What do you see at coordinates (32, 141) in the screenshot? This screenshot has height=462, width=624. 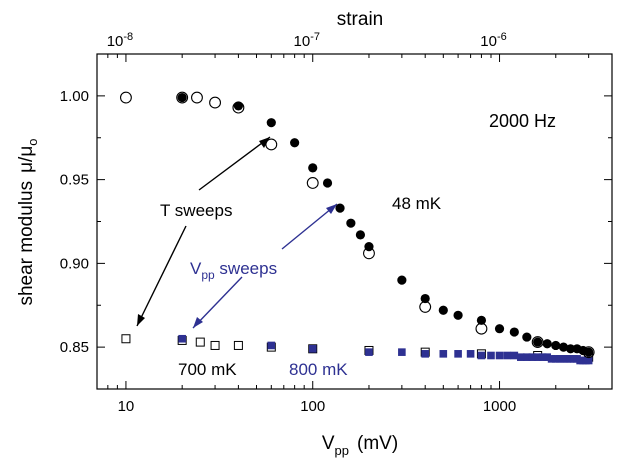 I see `y-axis-title-sub: o` at bounding box center [32, 141].